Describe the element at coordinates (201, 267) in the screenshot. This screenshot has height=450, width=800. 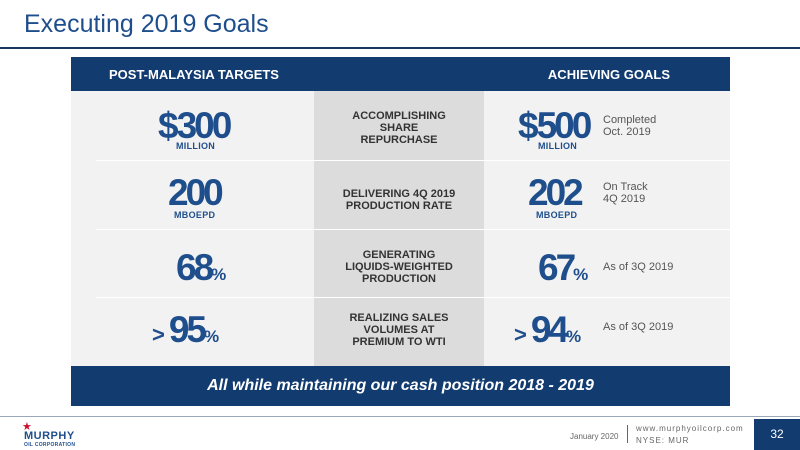
I see `target-value: 68%` at that location.